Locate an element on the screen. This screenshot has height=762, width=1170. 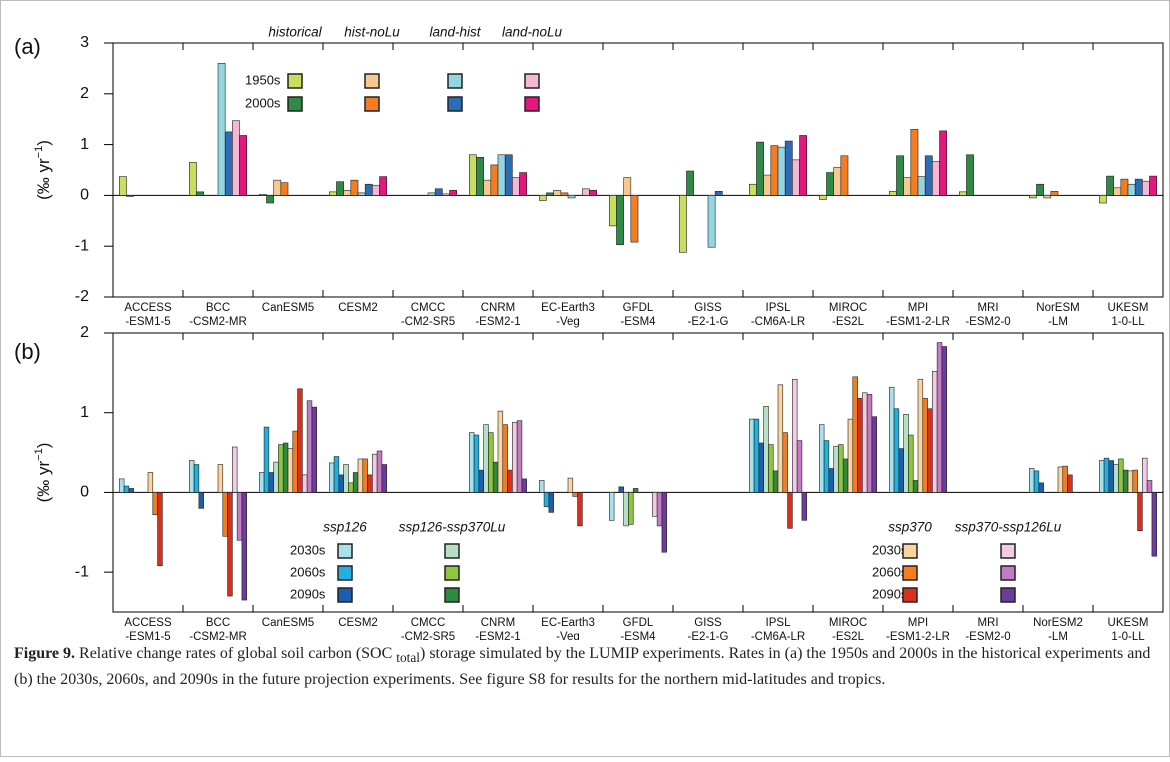
legend-period: 2090s is located at coordinates (890, 593).